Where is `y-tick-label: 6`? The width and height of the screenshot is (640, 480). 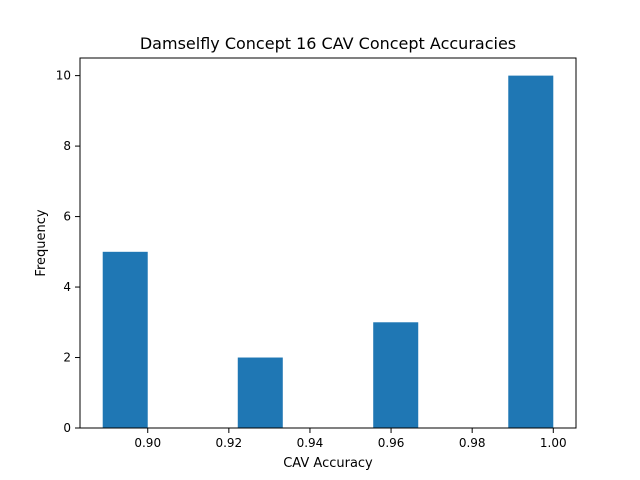 y-tick-label: 6 is located at coordinates (67, 217).